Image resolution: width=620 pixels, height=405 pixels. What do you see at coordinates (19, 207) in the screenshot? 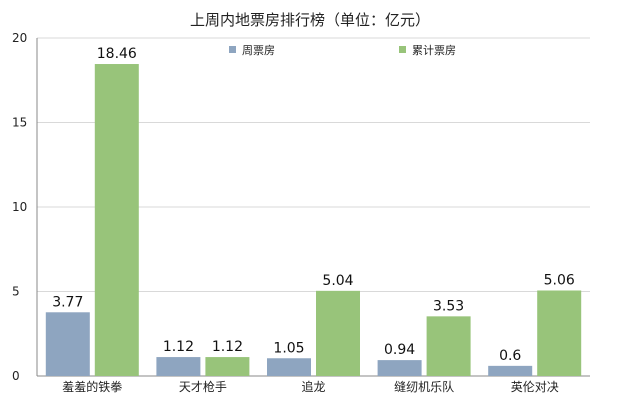
I see `y-tick-label: 10` at bounding box center [19, 207].